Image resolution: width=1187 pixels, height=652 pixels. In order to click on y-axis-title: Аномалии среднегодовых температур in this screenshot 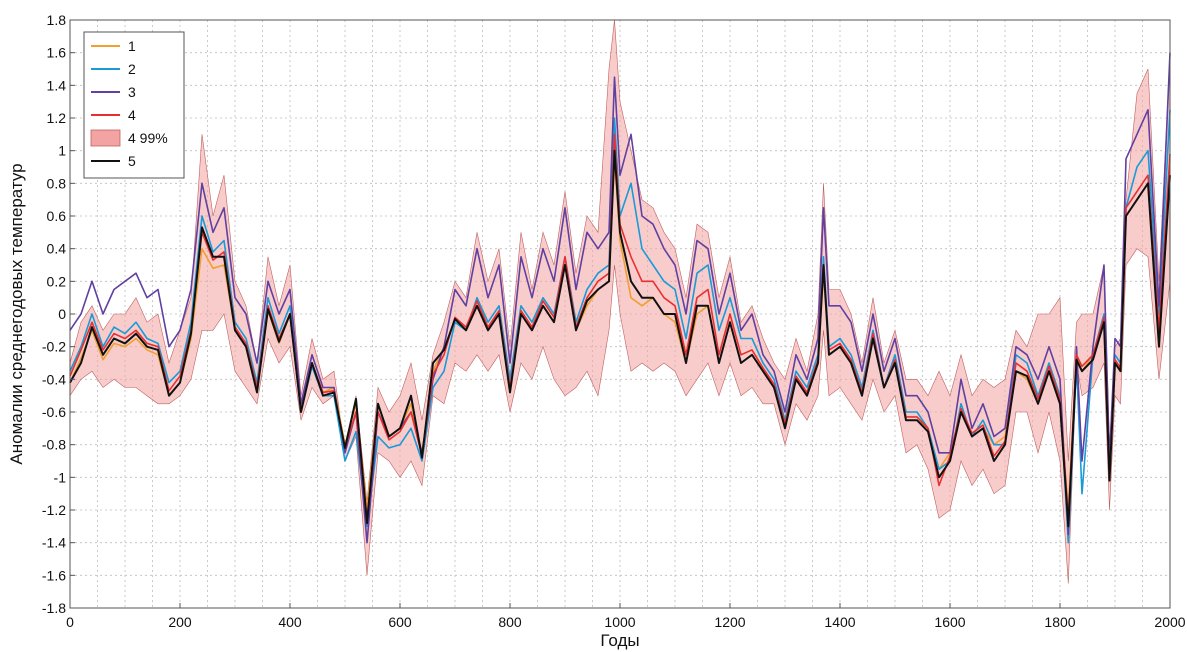, I will do `click(16, 313)`.